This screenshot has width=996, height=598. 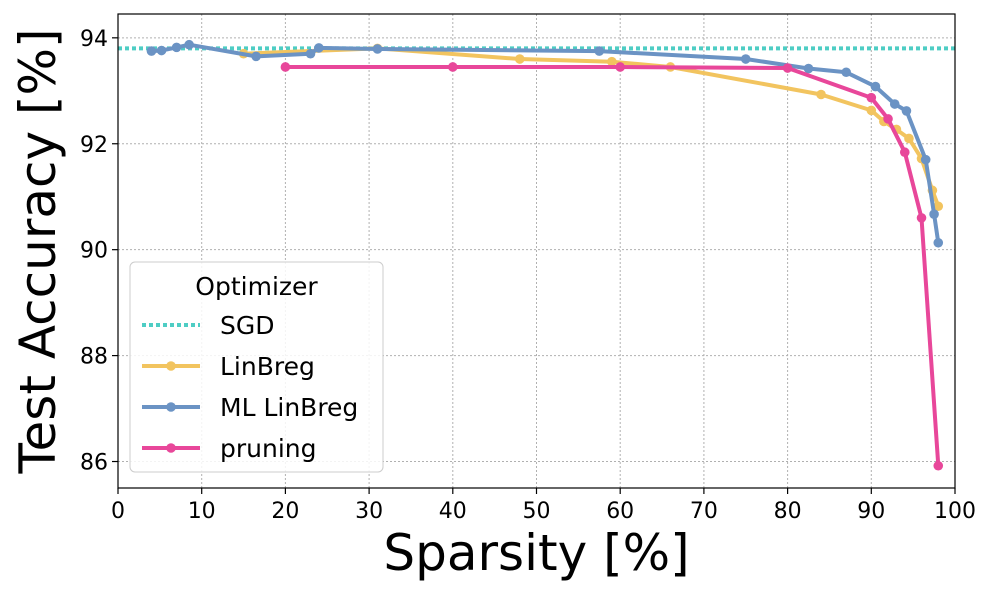 I want to click on legend-label: LinBreg, so click(x=267, y=366).